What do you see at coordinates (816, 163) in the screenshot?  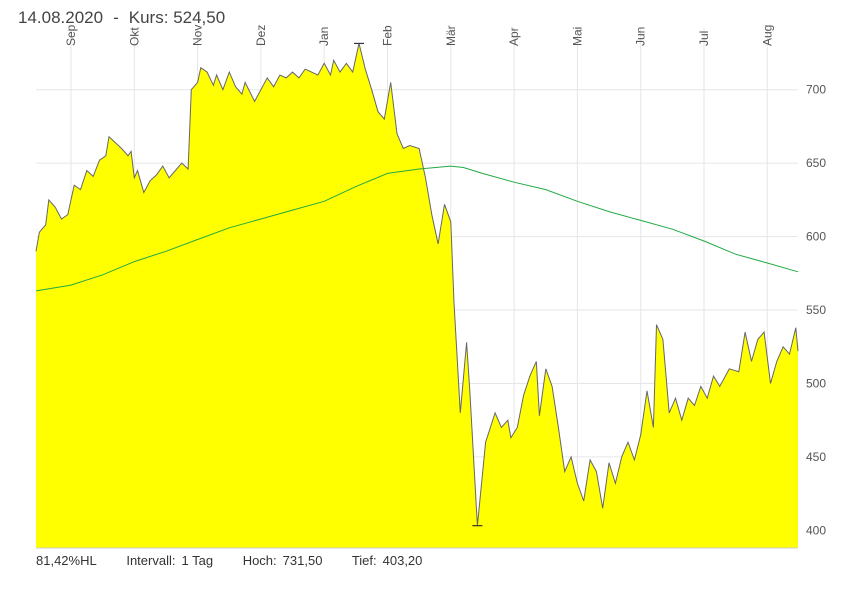 I see `y-tick-label: 650` at bounding box center [816, 163].